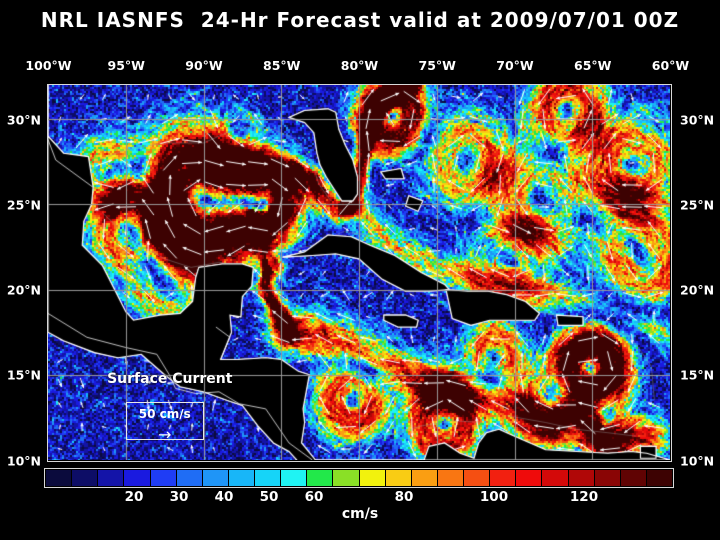 This screenshot has width=720, height=540. I want to click on vector-scale-arrow-icon: →, so click(165, 435).